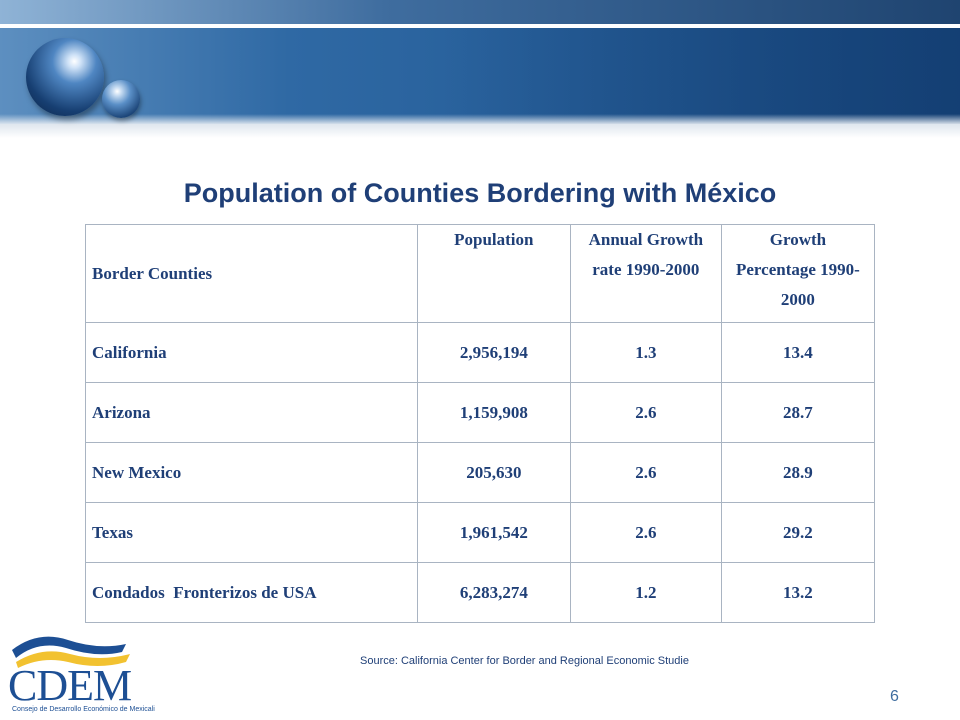  What do you see at coordinates (798, 352) in the screenshot?
I see `growth-percentage-cell: 13.4` at bounding box center [798, 352].